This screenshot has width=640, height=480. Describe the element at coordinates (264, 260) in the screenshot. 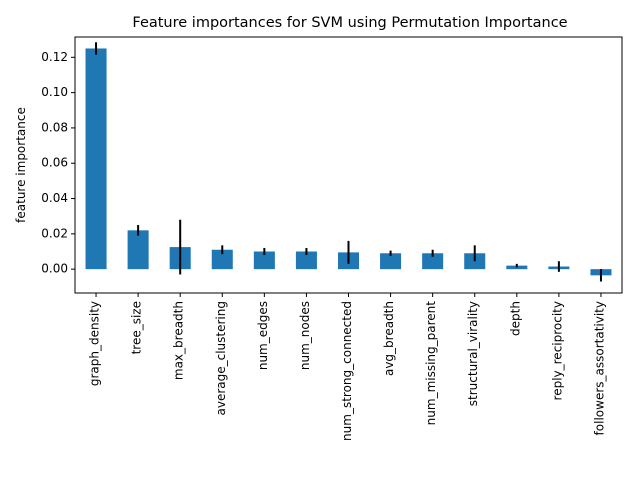

I see `bar-num_edges` at that location.